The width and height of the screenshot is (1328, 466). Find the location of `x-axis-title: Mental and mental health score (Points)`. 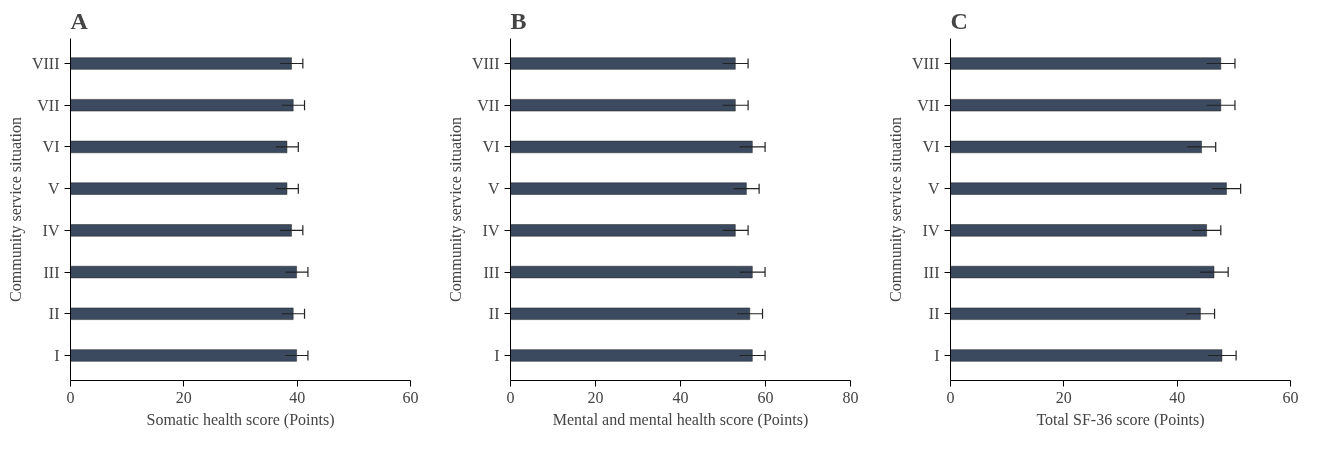

x-axis-title: Mental and mental health score (Points) is located at coordinates (680, 419).